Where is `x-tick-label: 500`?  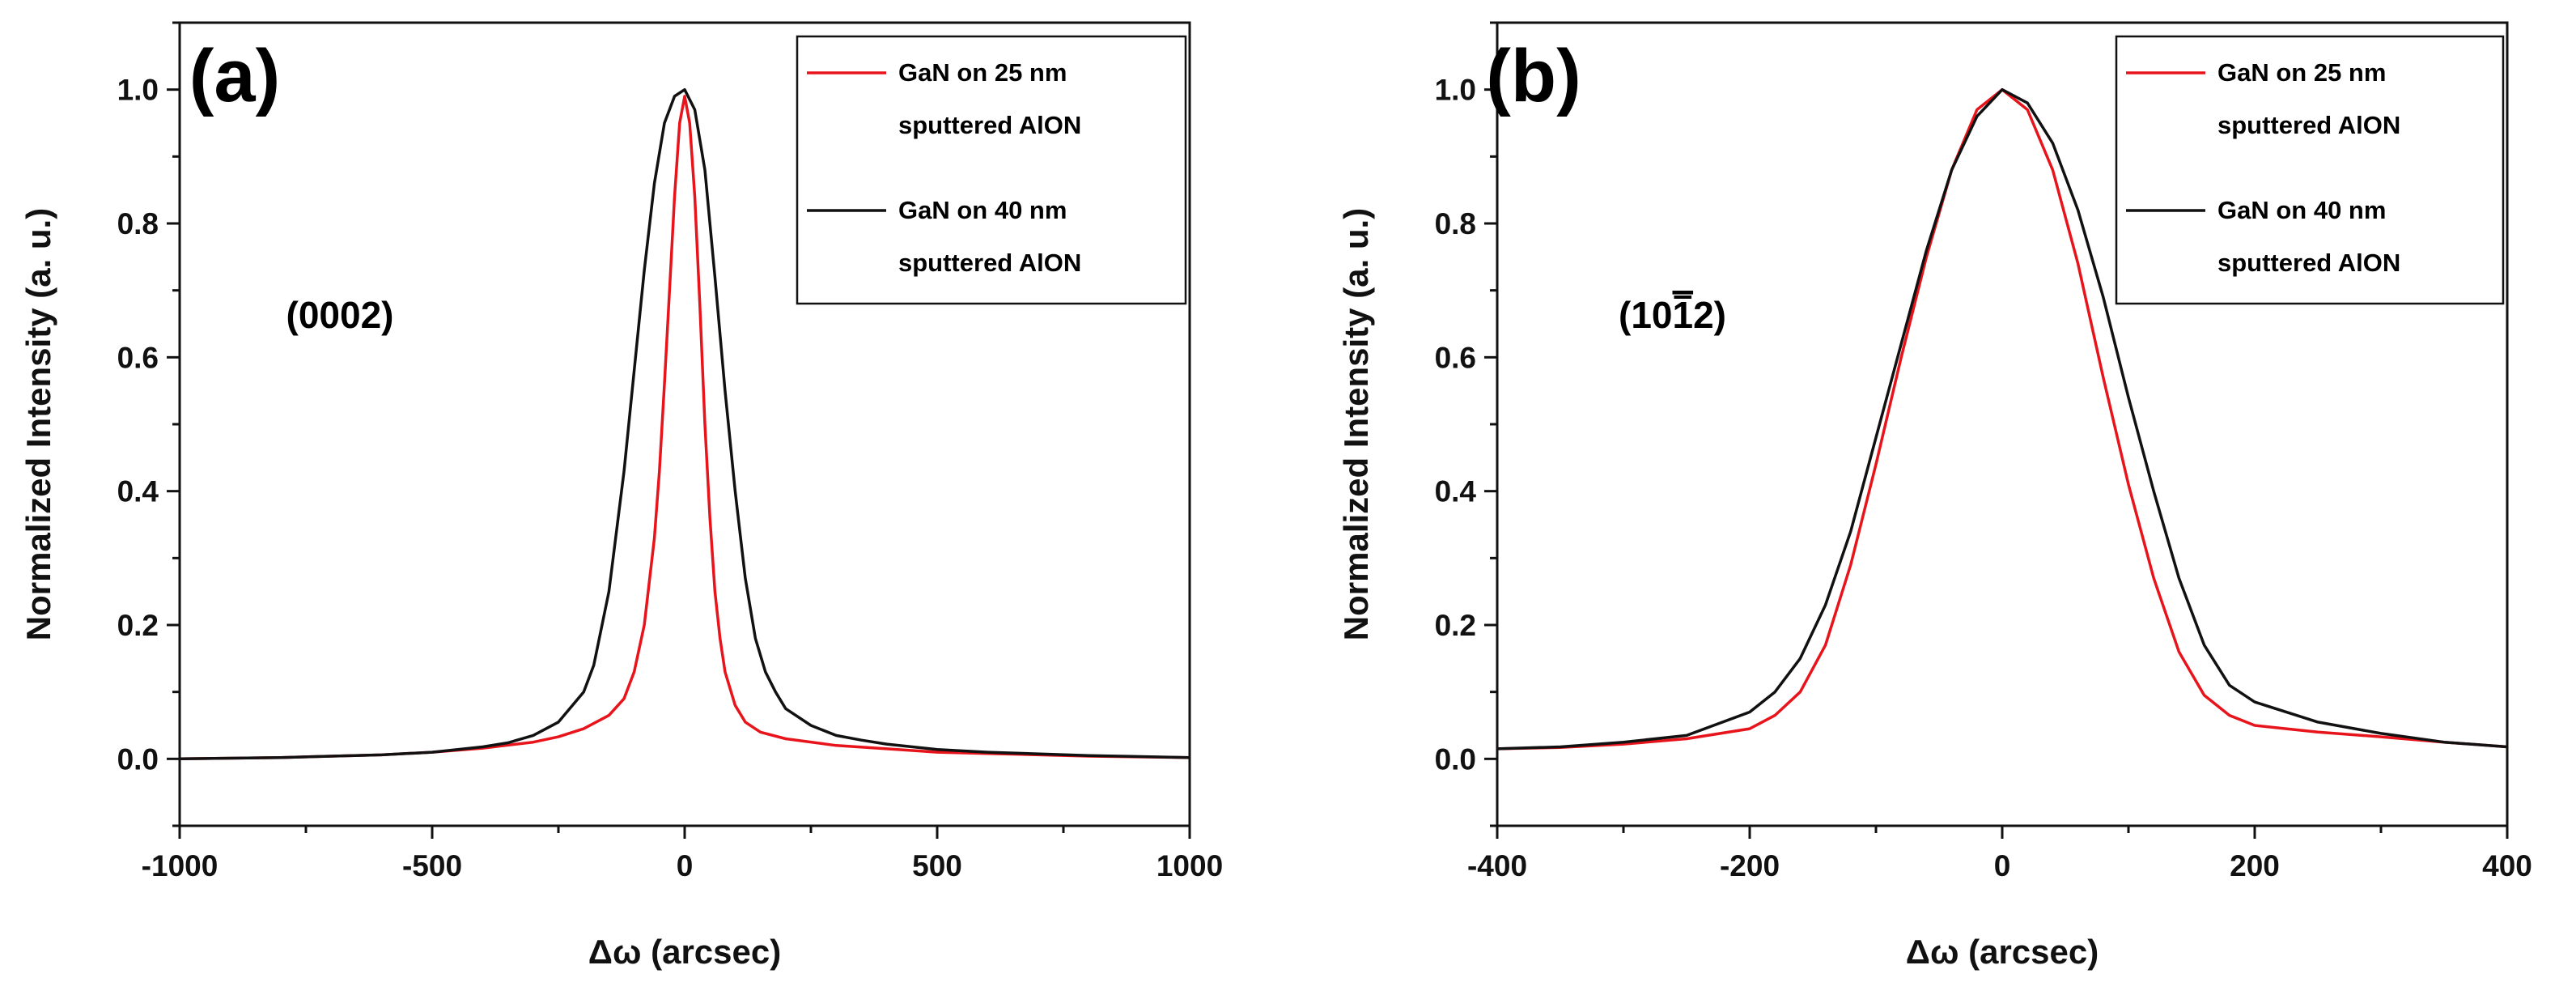 x-tick-label: 500 is located at coordinates (937, 866).